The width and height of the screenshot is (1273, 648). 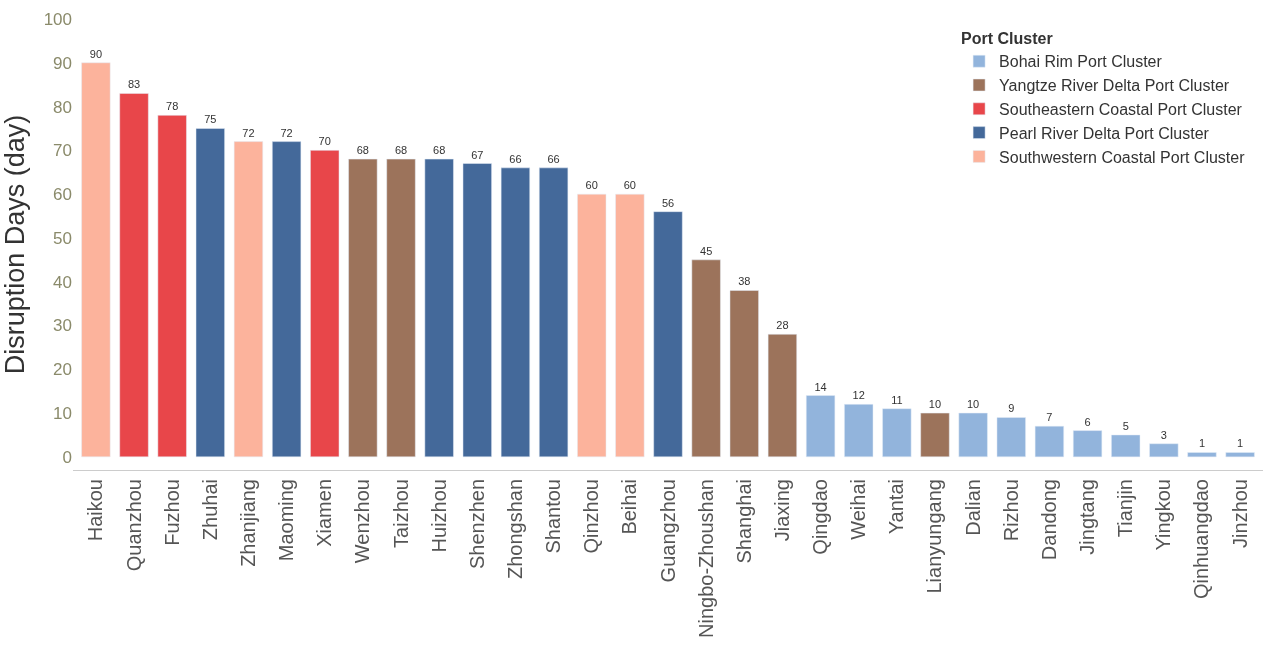 I want to click on y-tick-label: 80, so click(x=62, y=107).